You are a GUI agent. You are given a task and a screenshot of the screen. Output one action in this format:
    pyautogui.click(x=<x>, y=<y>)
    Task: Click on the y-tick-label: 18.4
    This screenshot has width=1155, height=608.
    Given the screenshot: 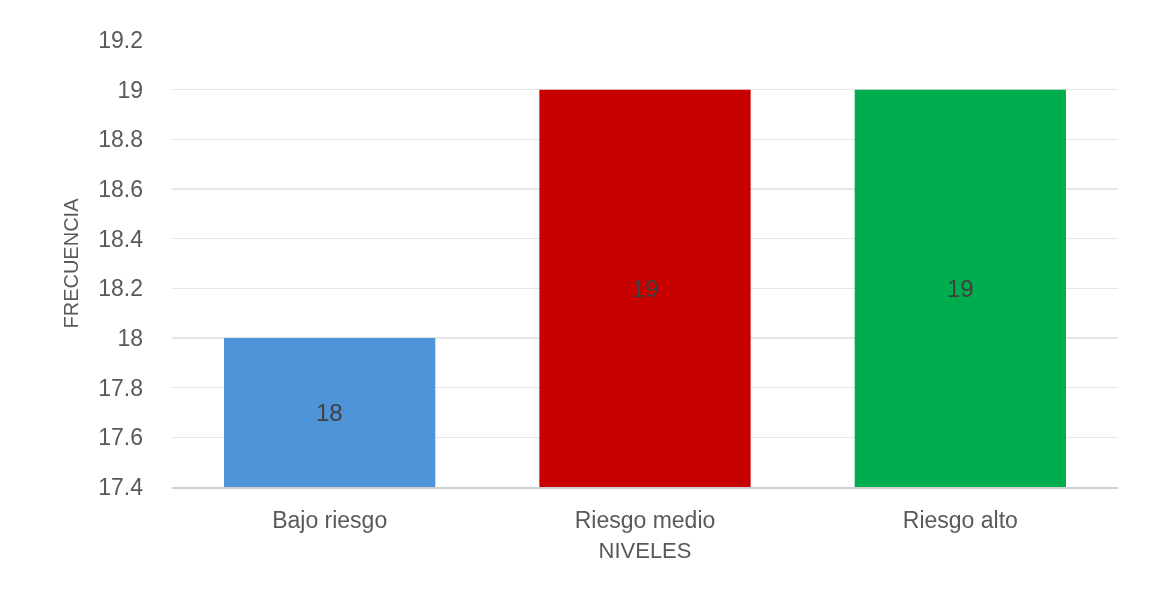 What is the action you would take?
    pyautogui.click(x=121, y=238)
    